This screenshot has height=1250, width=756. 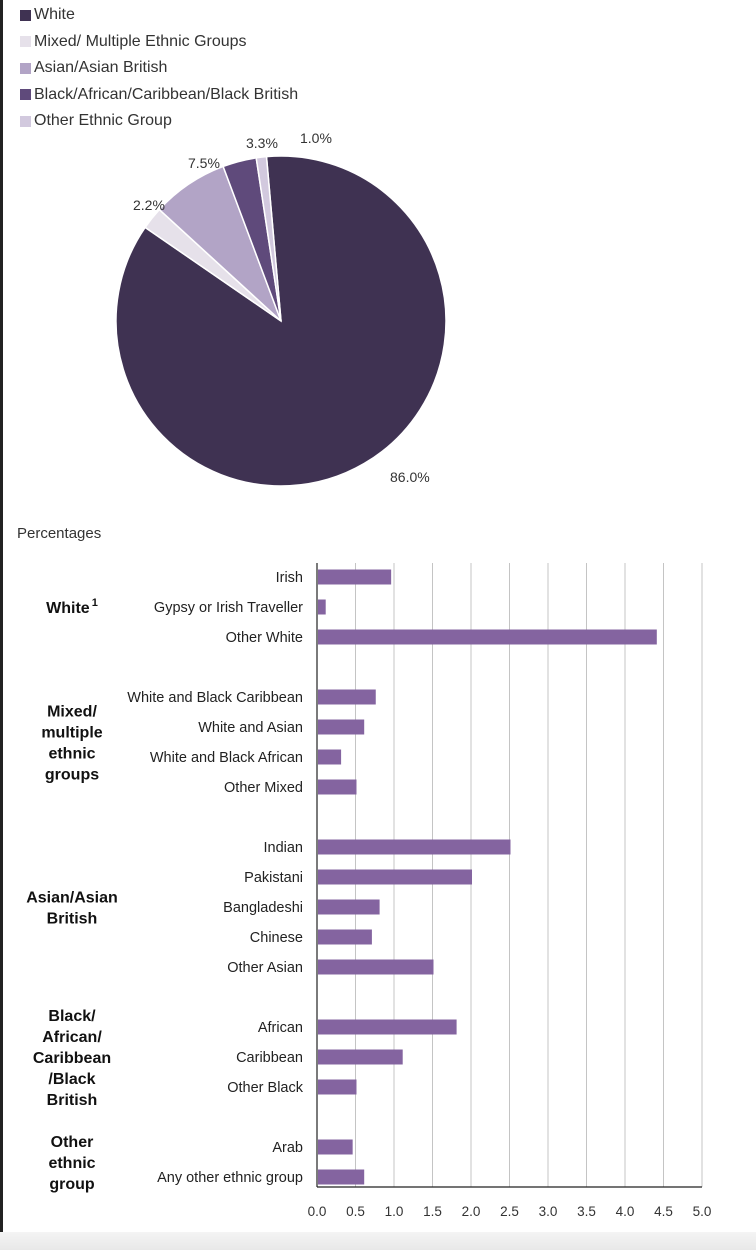 What do you see at coordinates (268, 238) in the screenshot?
I see `pie-slice` at bounding box center [268, 238].